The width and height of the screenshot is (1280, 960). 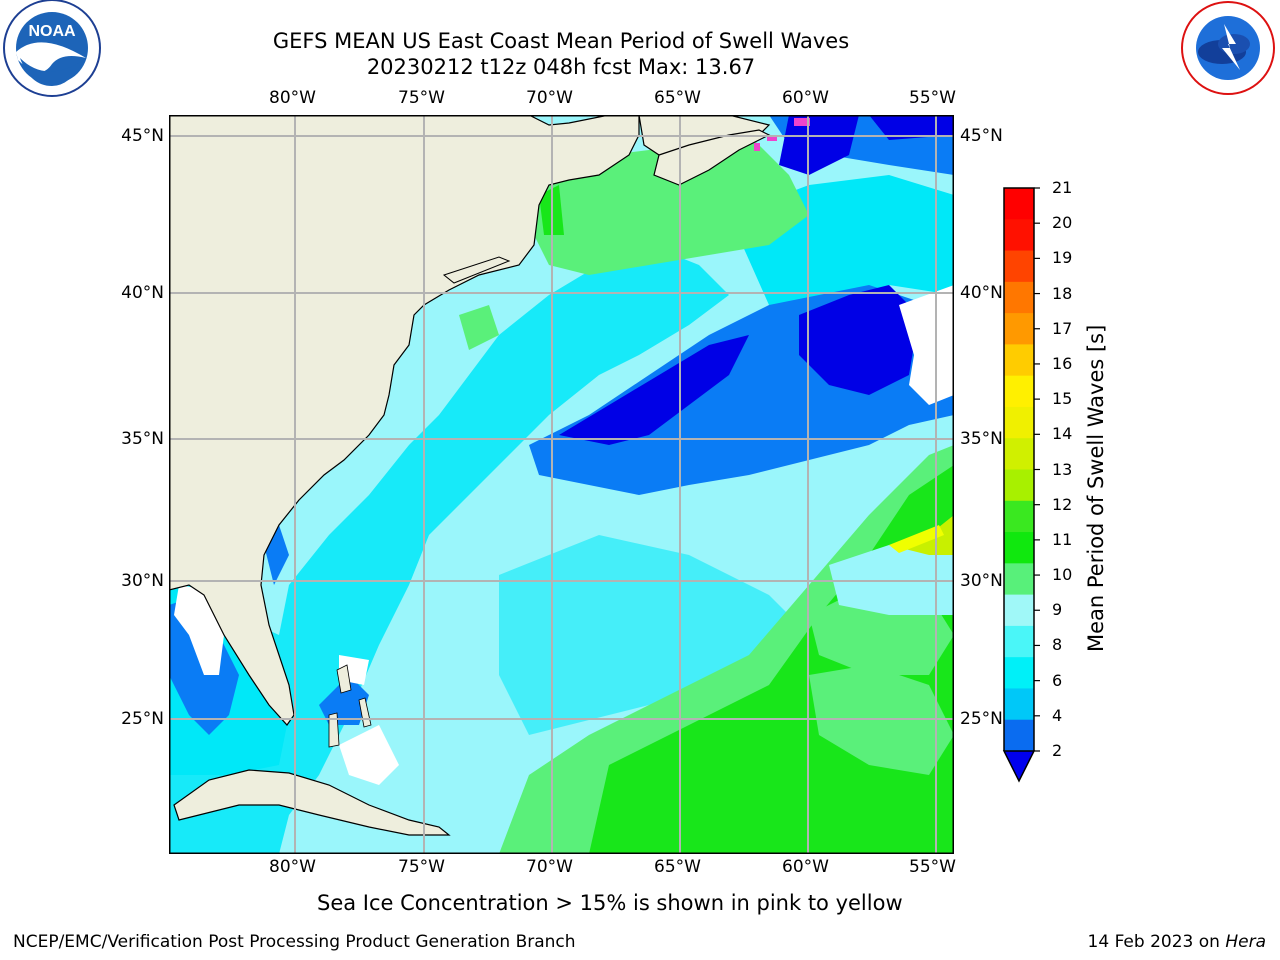 I want to click on bahamas-blue, so click(x=344, y=700).